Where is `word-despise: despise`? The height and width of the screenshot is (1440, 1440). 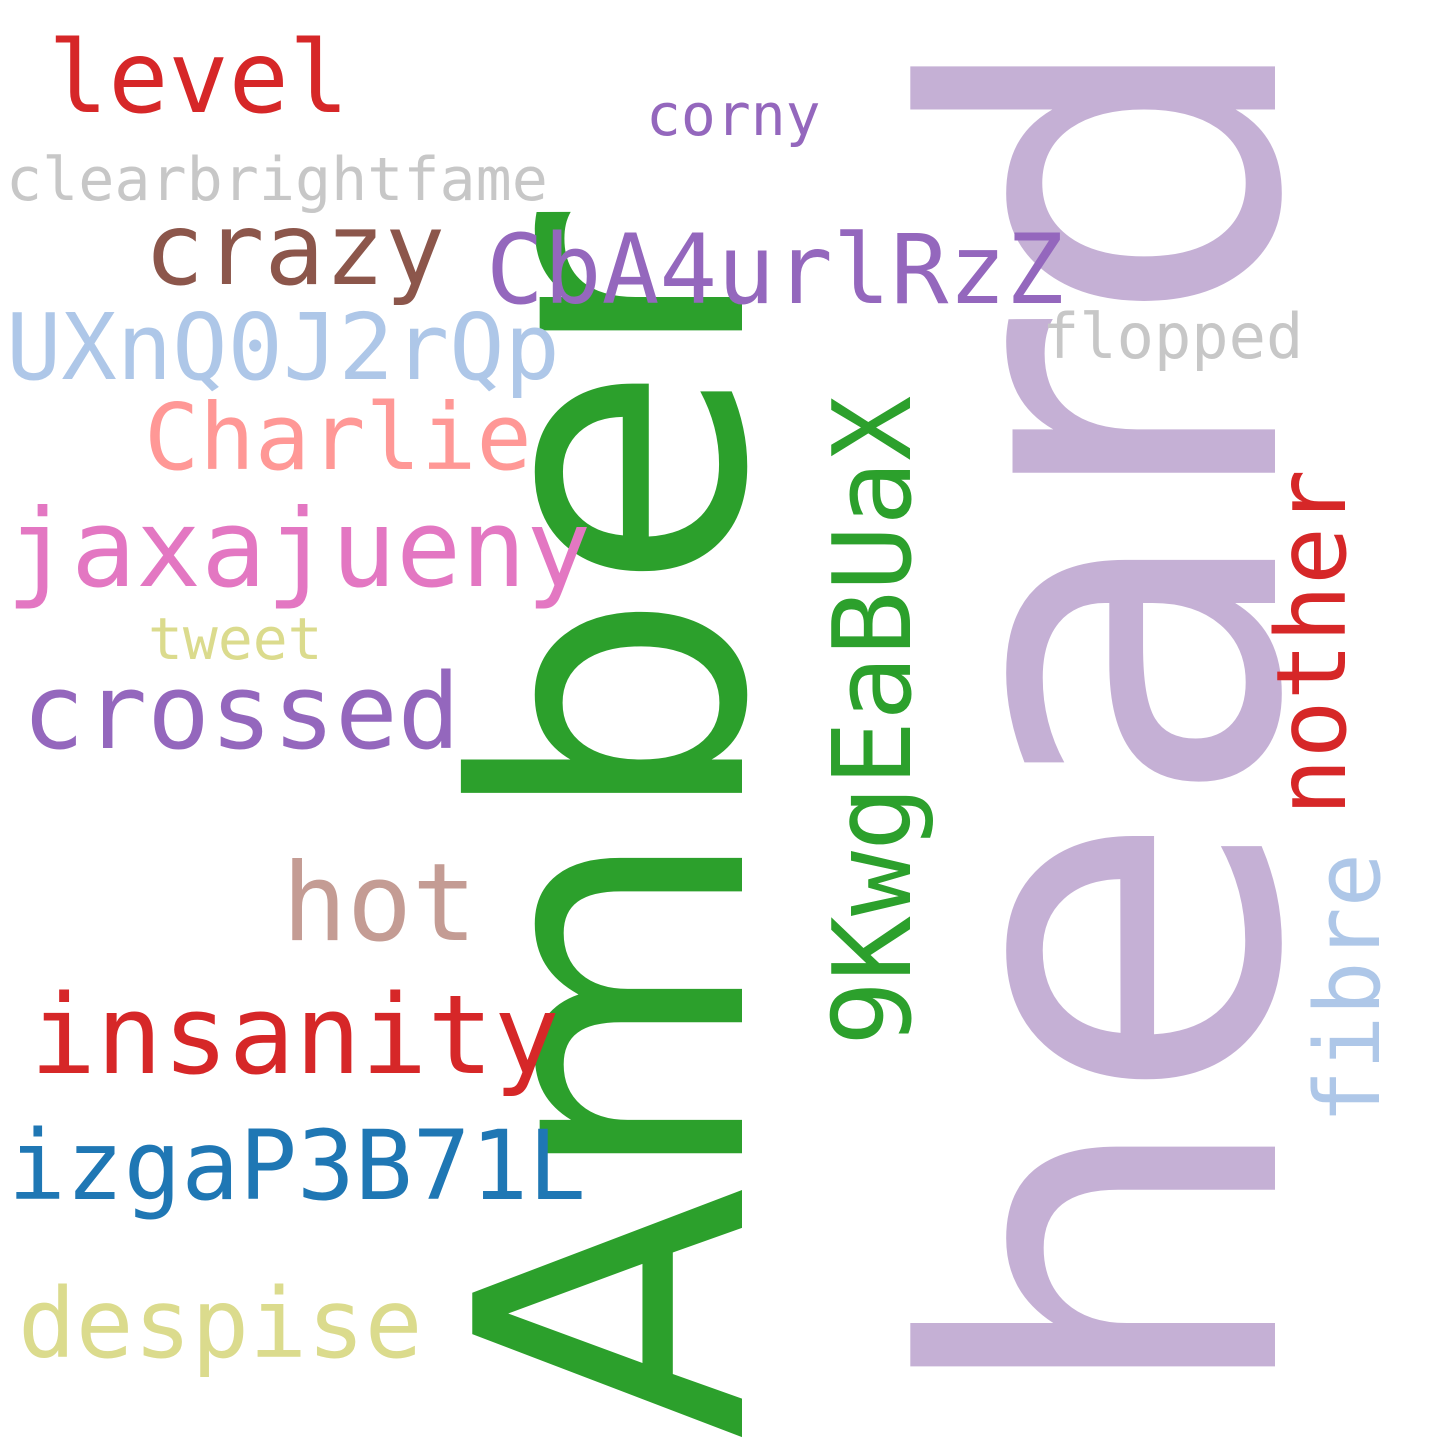
word-despise: despise is located at coordinates (220, 1324).